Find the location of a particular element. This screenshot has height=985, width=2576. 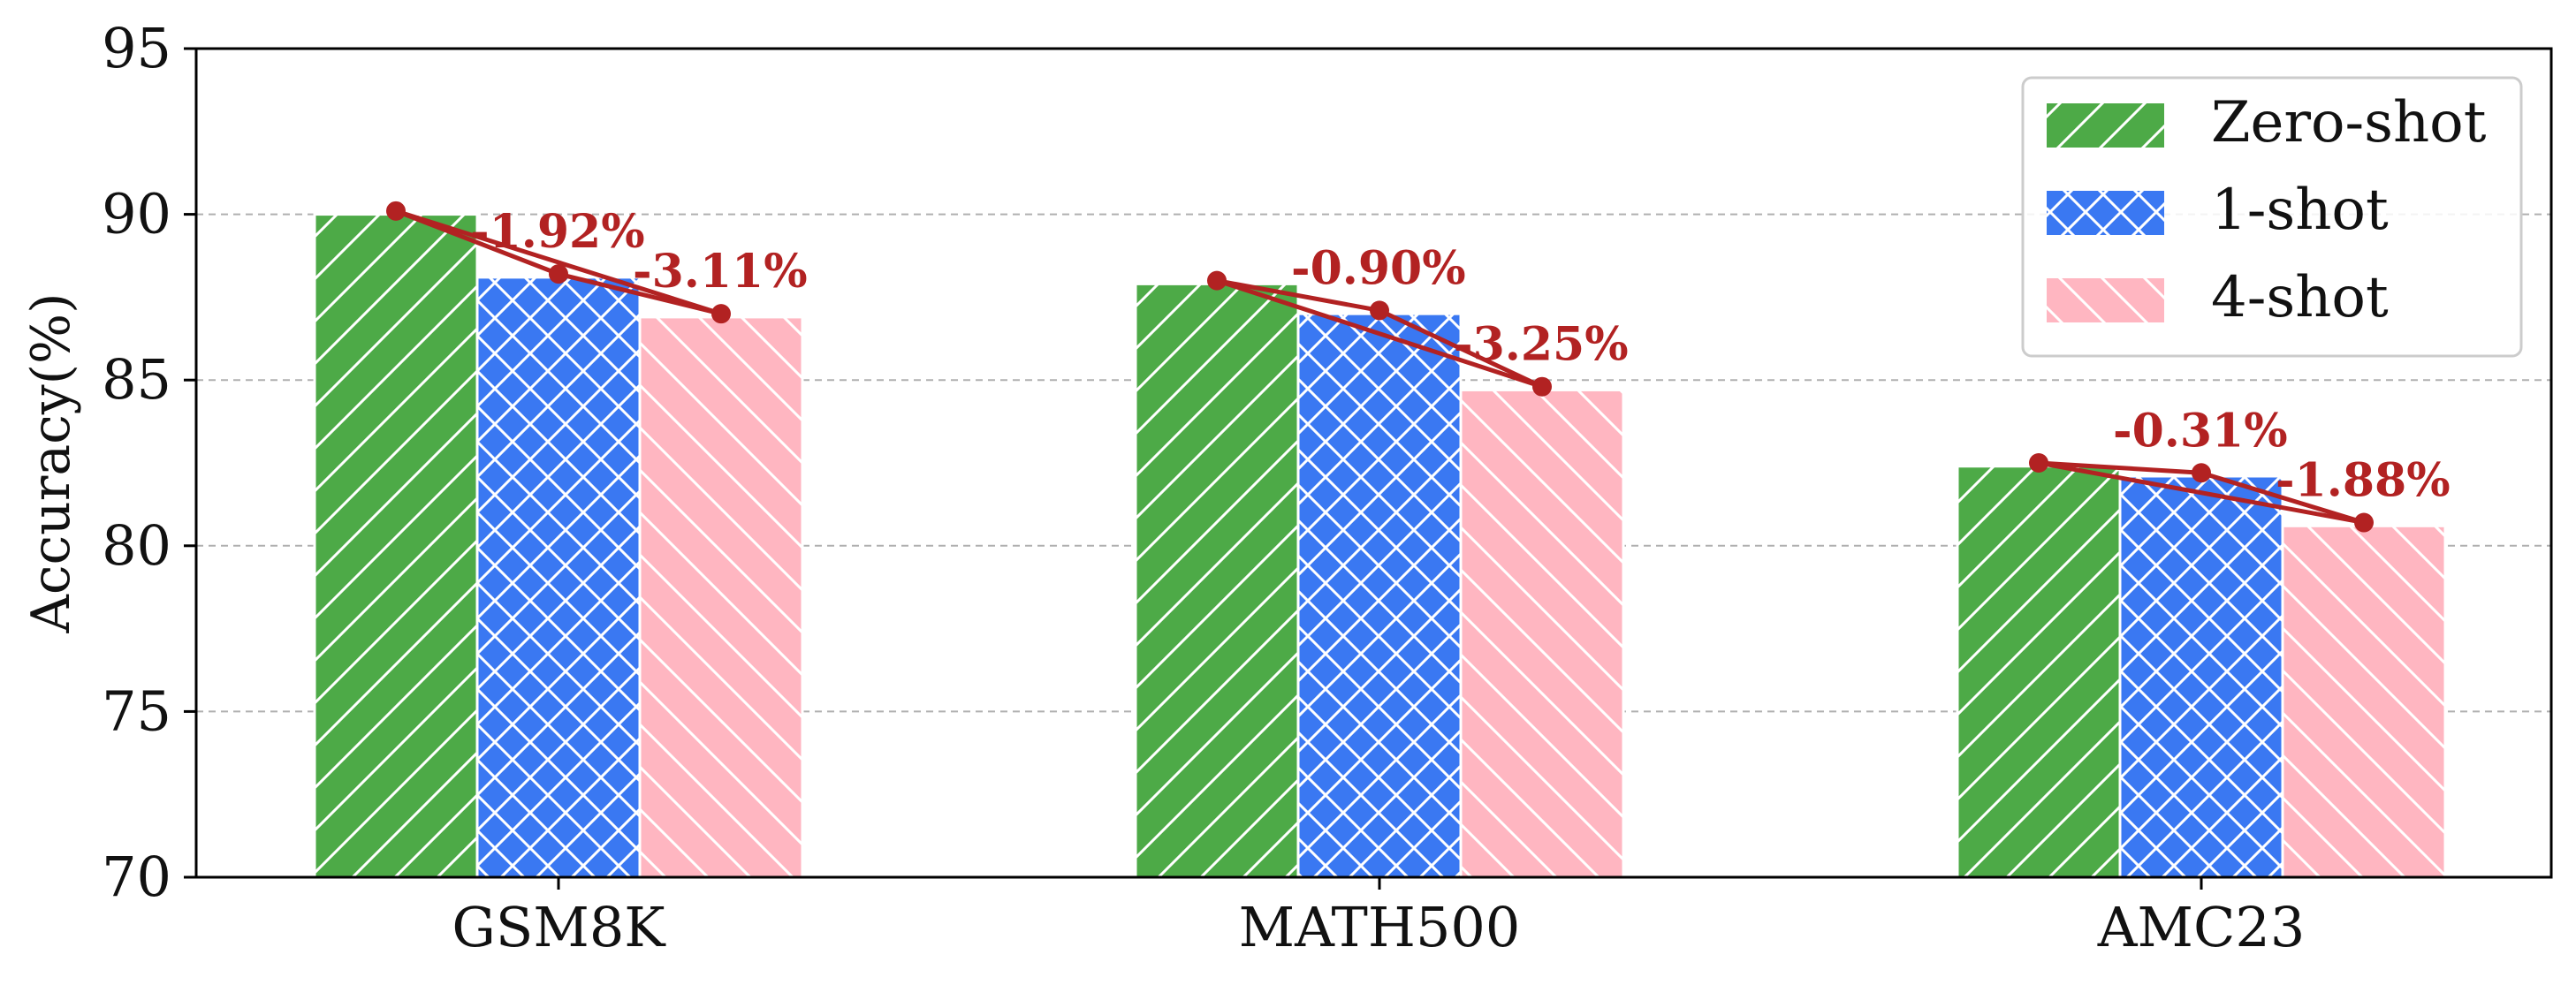

delta-label: -0.90% is located at coordinates (1378, 268).